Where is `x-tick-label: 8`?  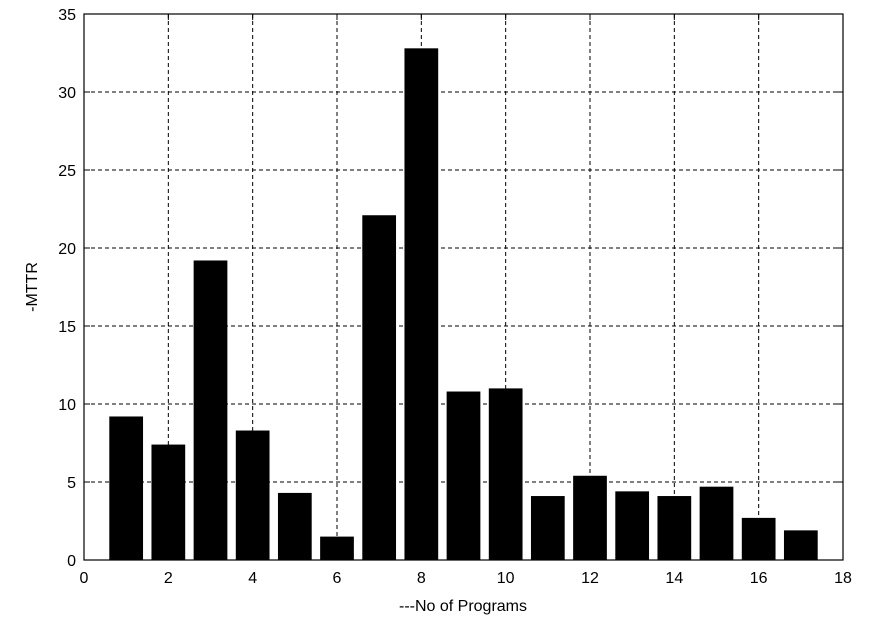 x-tick-label: 8 is located at coordinates (421, 578).